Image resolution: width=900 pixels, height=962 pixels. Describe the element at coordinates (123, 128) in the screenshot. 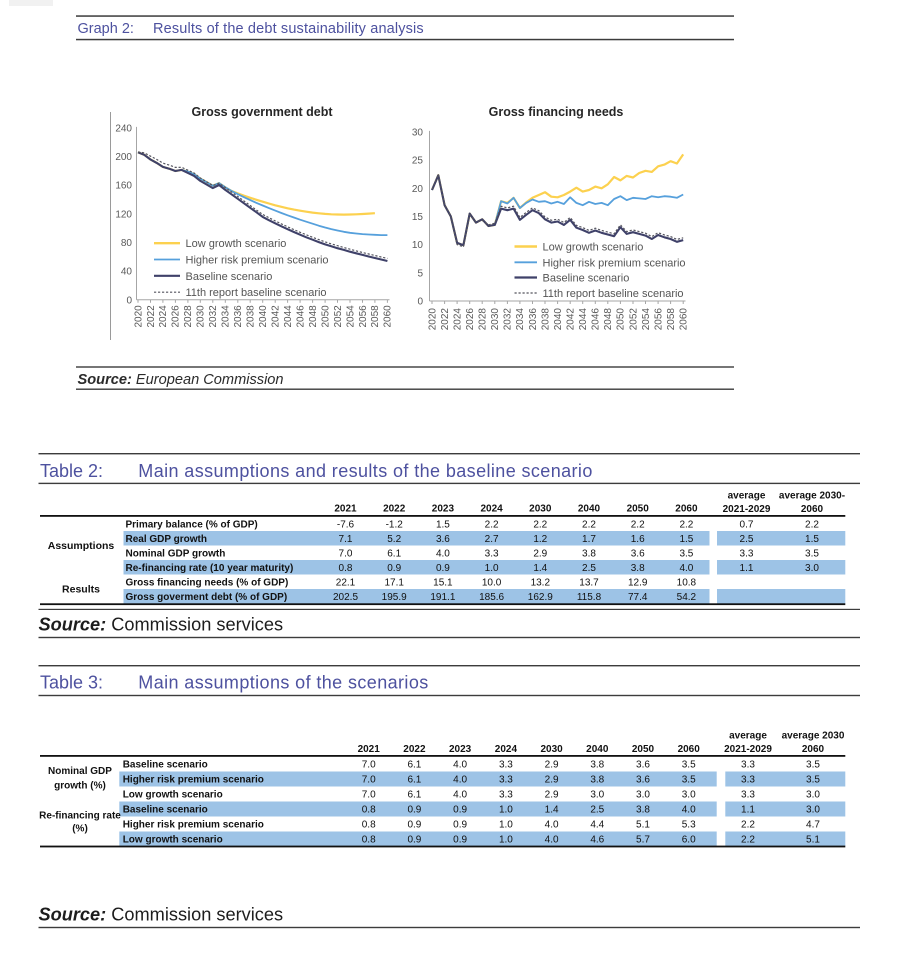

I see `svg-text: 240` at that location.